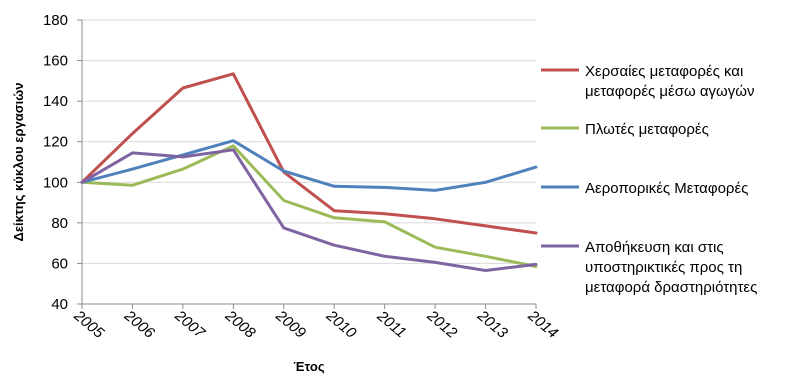 The height and width of the screenshot is (376, 804). Describe the element at coordinates (671, 287) in the screenshot. I see `legend-label: μεταφορά δραστηριότητες` at that location.